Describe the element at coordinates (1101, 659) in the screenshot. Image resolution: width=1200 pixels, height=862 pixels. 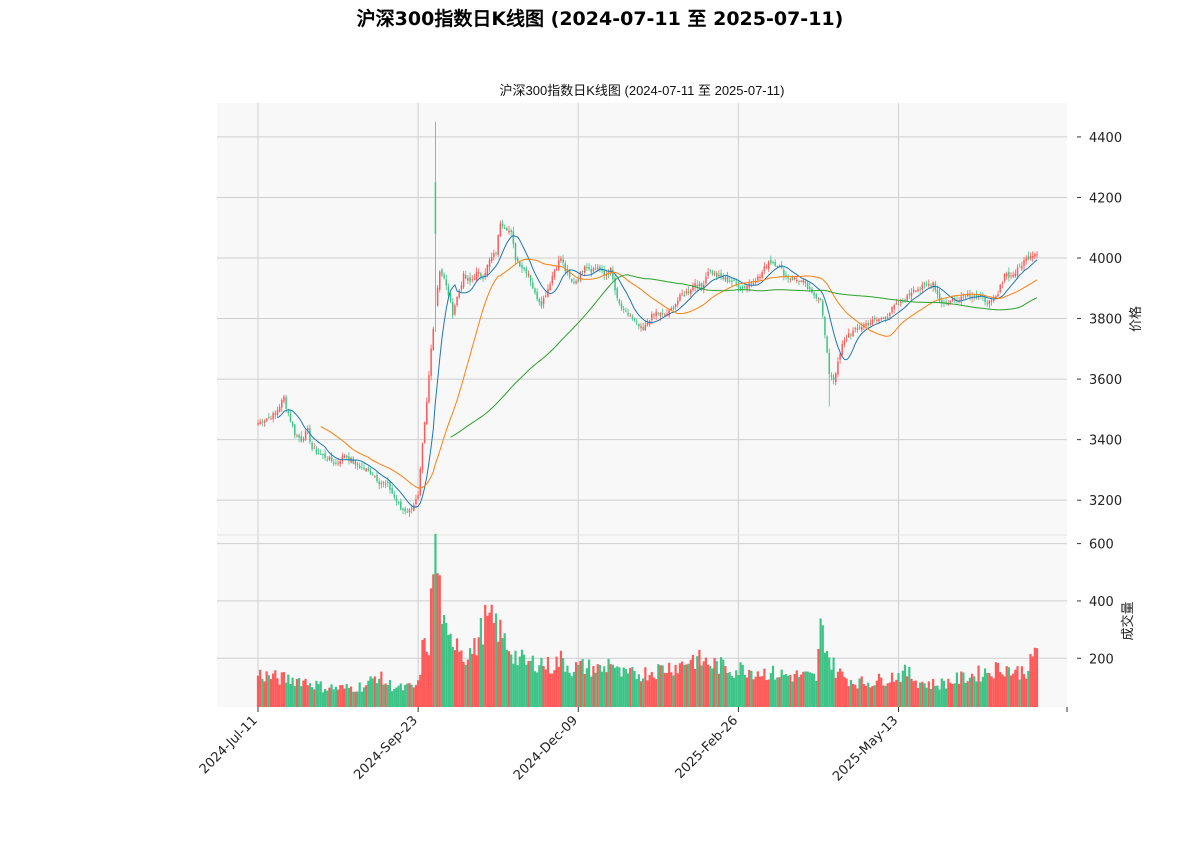
I see `volume-tick-label: 200` at that location.